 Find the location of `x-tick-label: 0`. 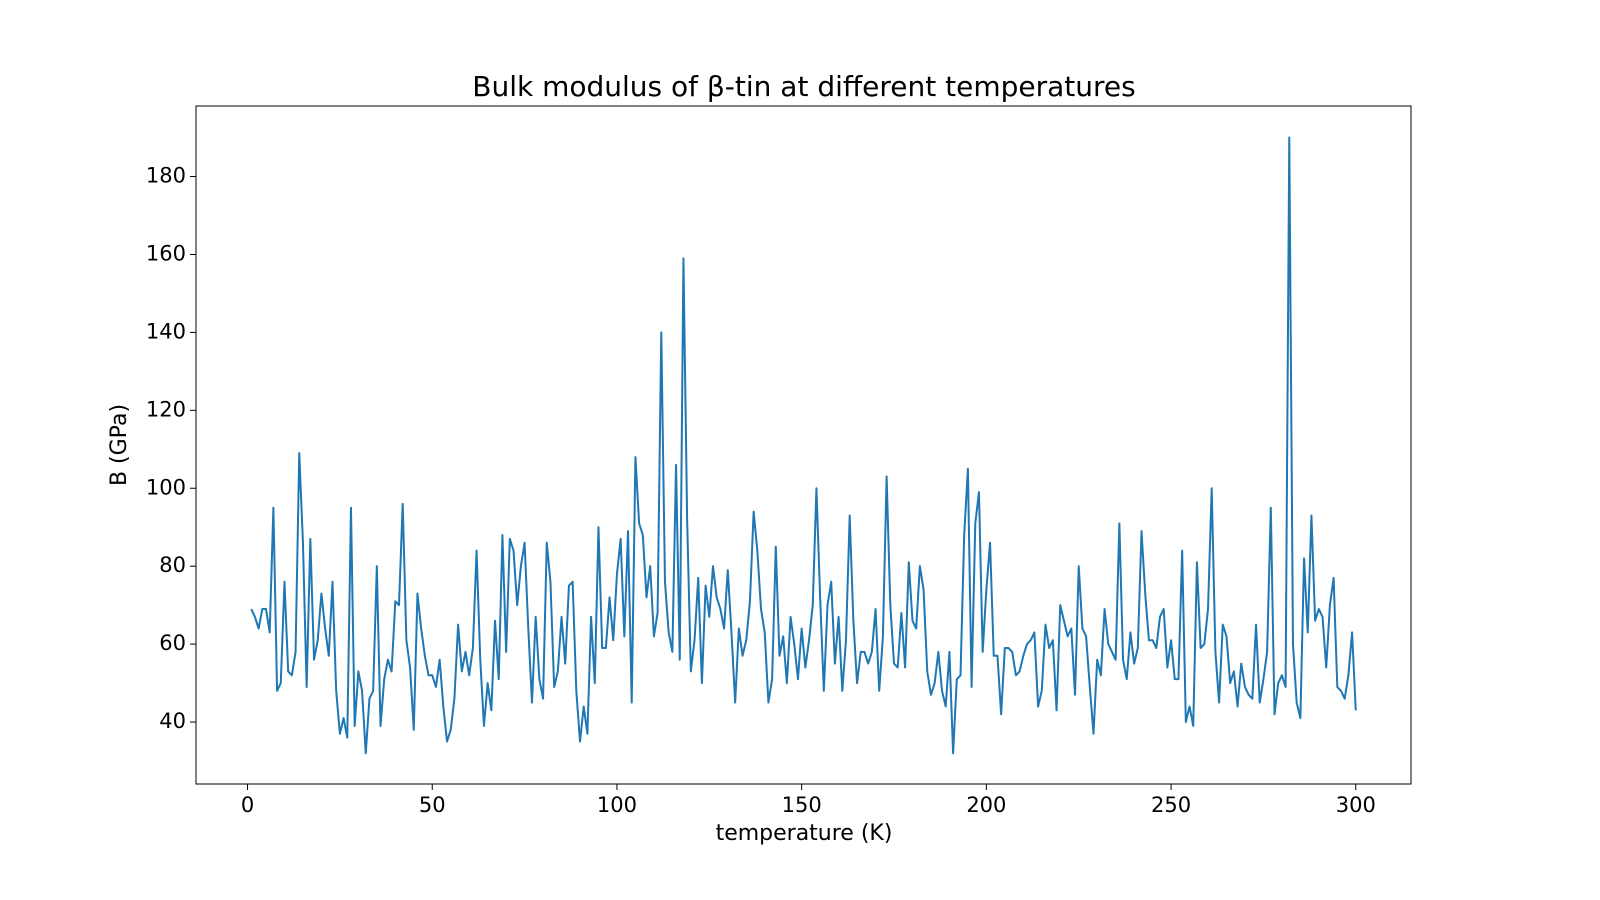

x-tick-label: 0 is located at coordinates (247, 805).